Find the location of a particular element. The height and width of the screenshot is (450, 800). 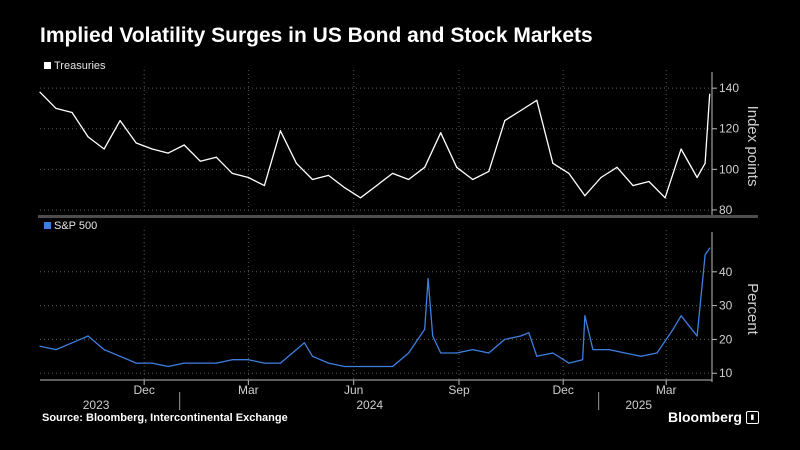

panel-separator is located at coordinates (398, 216).